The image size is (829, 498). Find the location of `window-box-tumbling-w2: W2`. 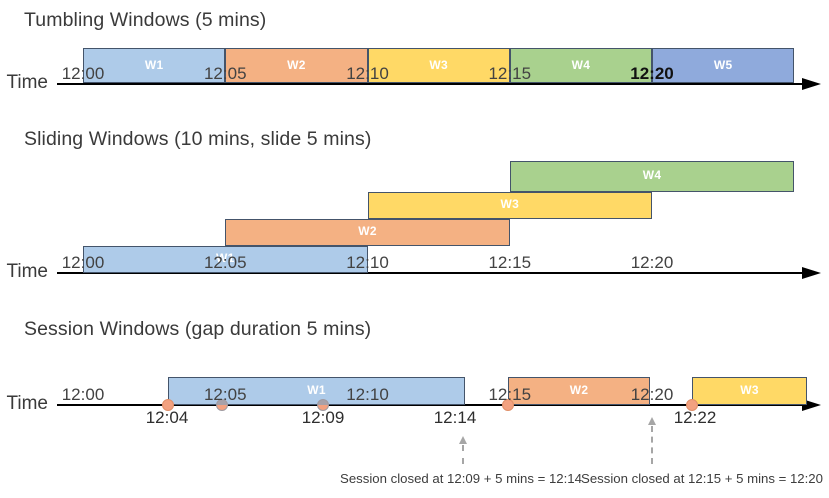

window-box-tumbling-w2: W2 is located at coordinates (296, 65).